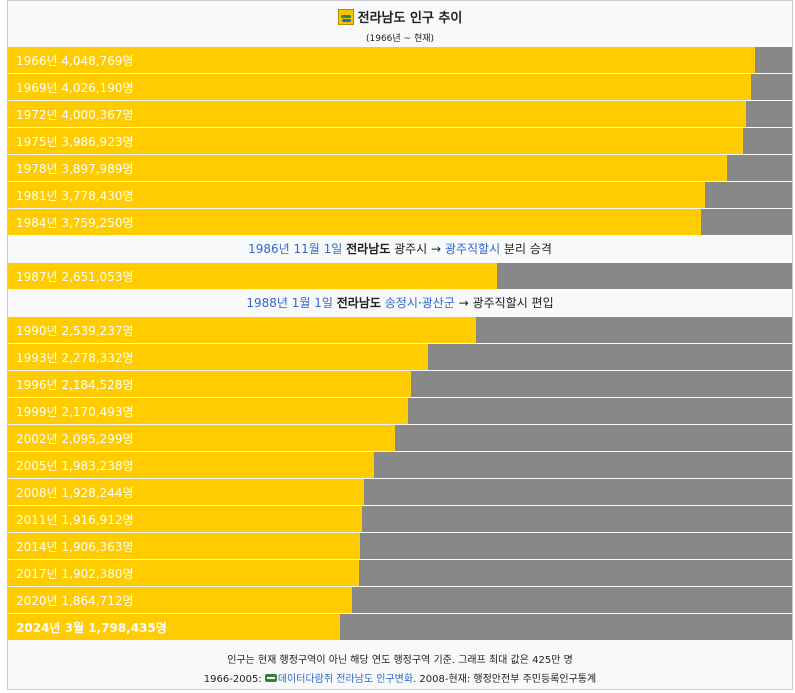  Describe the element at coordinates (505, 679) in the screenshot. I see `source-suffix: . 2008-현재: 행정안전부 주민등록인구통계` at that location.